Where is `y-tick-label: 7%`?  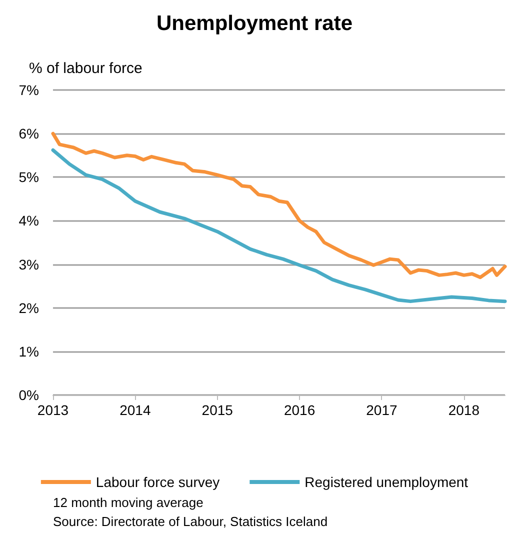 y-tick-label: 7% is located at coordinates (28, 90).